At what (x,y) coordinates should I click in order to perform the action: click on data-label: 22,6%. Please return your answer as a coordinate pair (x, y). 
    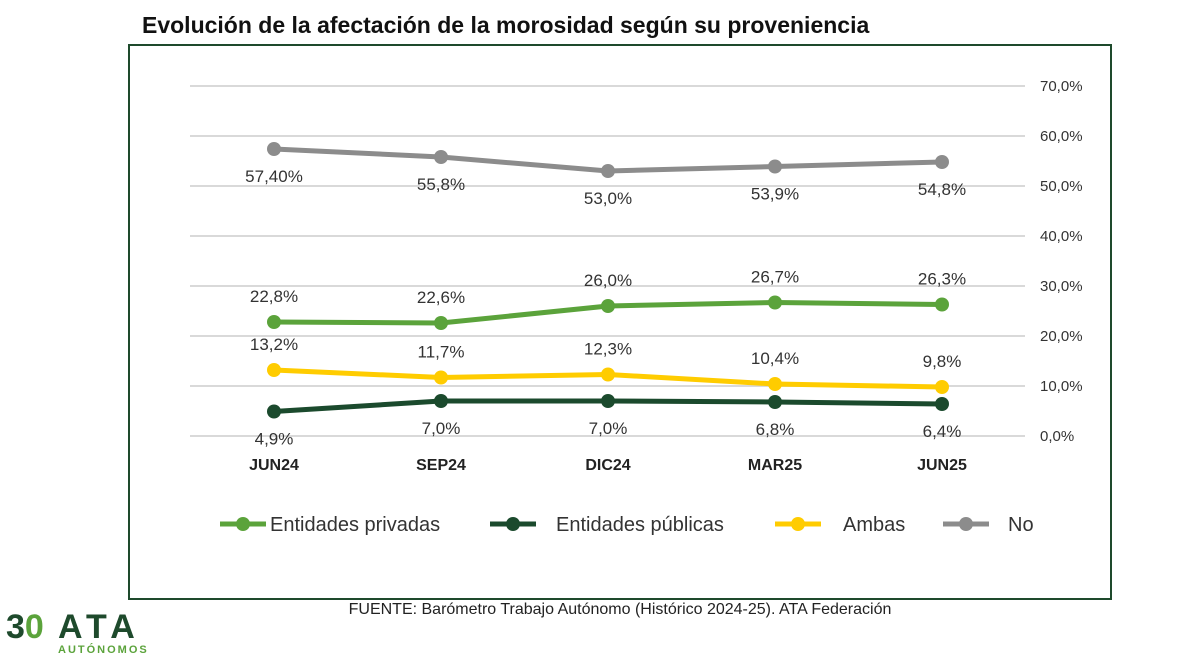
    Looking at the image, I should click on (441, 297).